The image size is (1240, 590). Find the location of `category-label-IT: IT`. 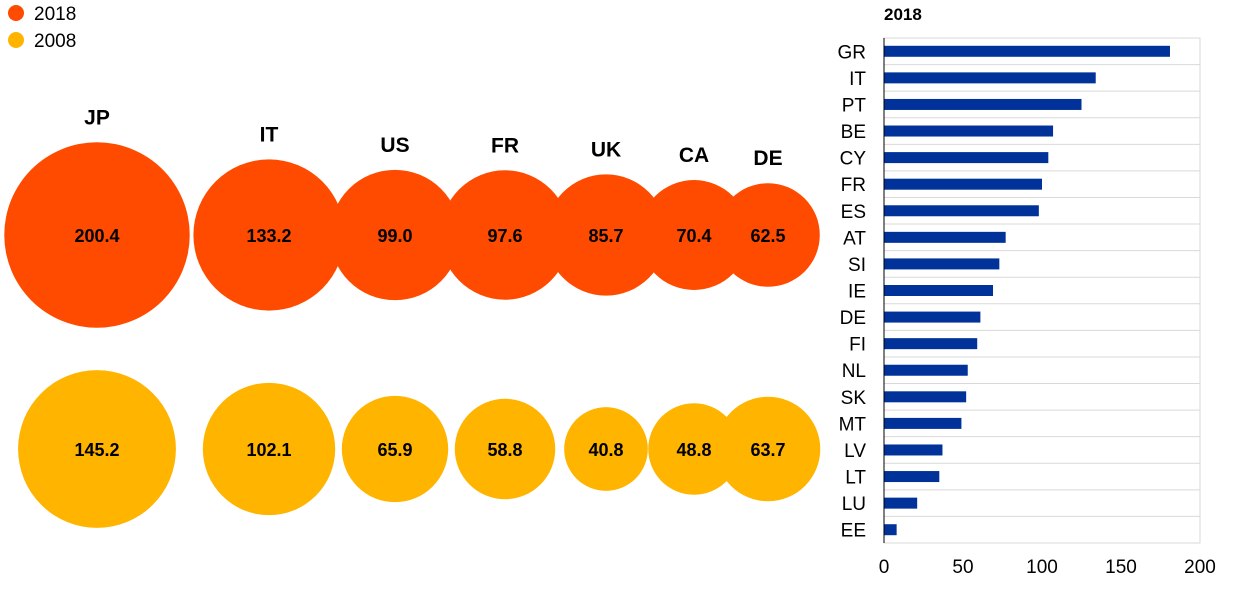

category-label-IT: IT is located at coordinates (269, 134).